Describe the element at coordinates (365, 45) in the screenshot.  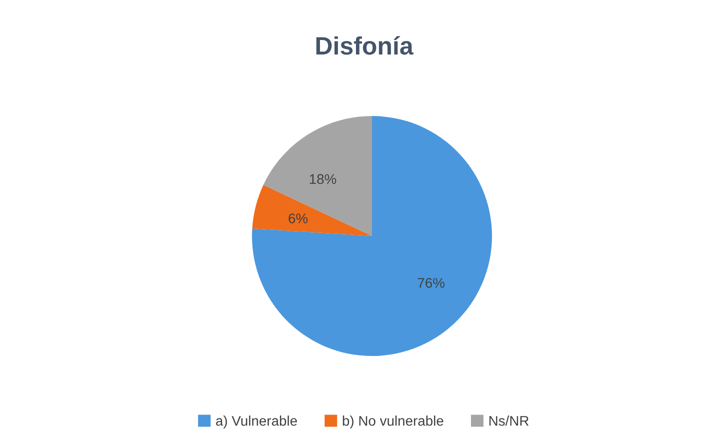
I see `chart-title: Disfonía` at that location.